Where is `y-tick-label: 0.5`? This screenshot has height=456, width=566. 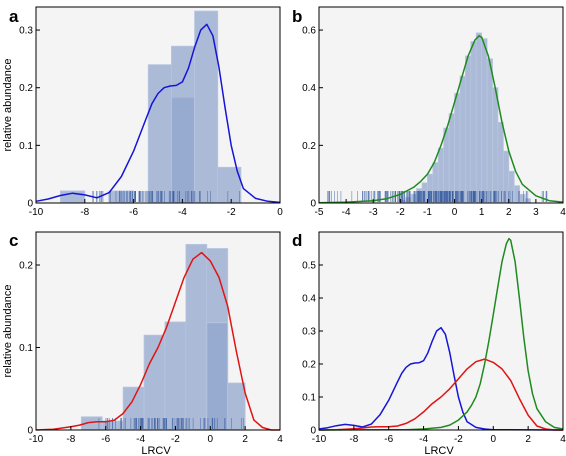
y-tick-label: 0.5 is located at coordinates (309, 266).